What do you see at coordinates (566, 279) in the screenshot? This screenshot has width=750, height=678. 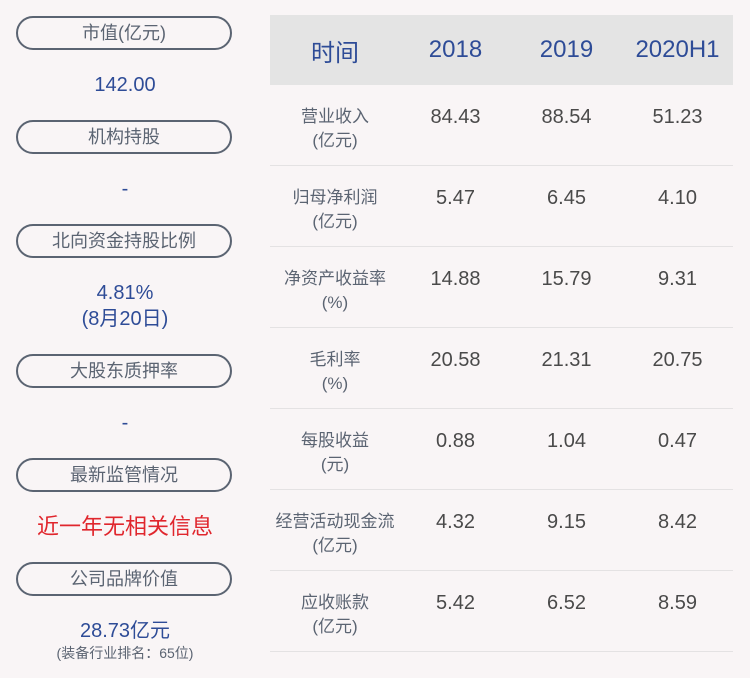 I see `cell-value: 15.79` at bounding box center [566, 279].